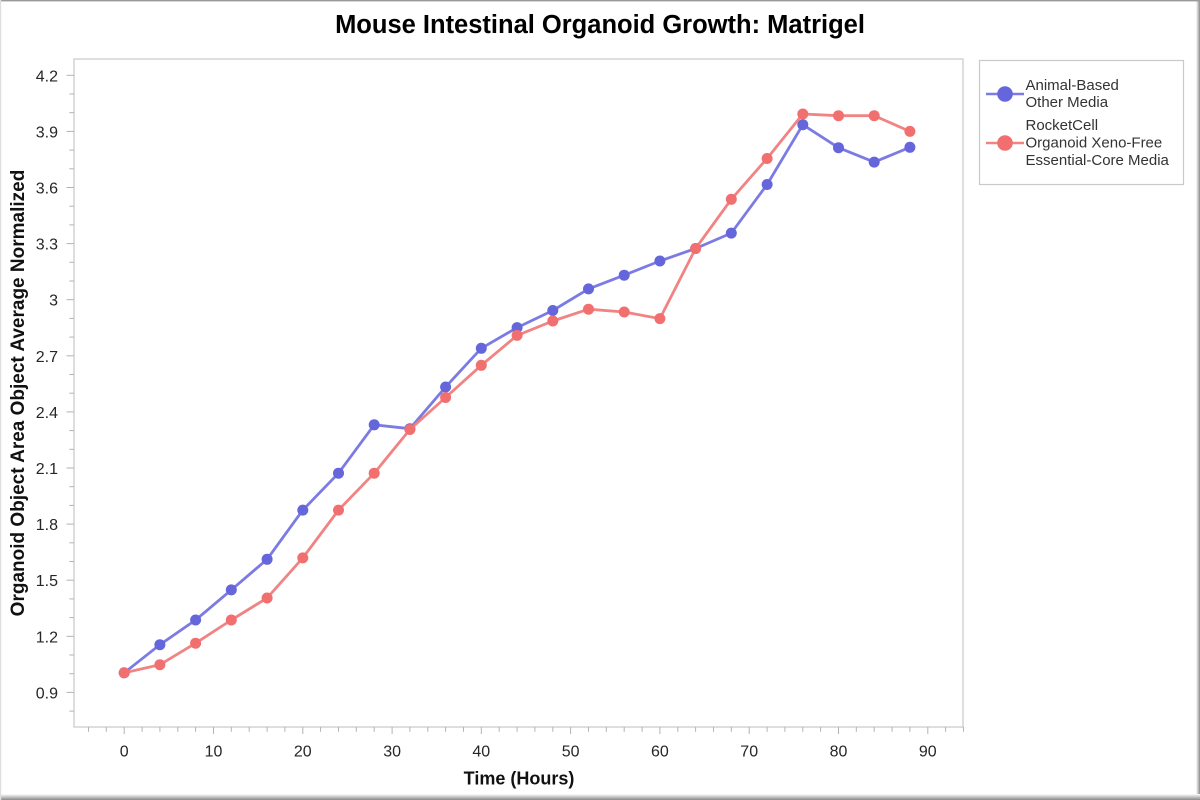  What do you see at coordinates (53, 301) in the screenshot?
I see `svg-text: 3` at bounding box center [53, 301].